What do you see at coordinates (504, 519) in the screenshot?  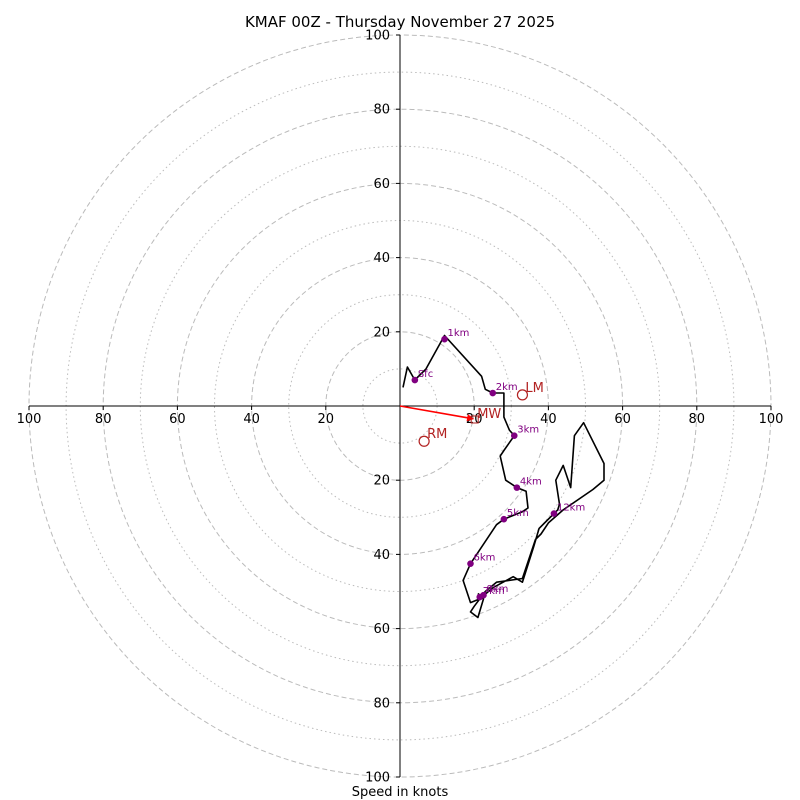 I see `height-point-5km` at bounding box center [504, 519].